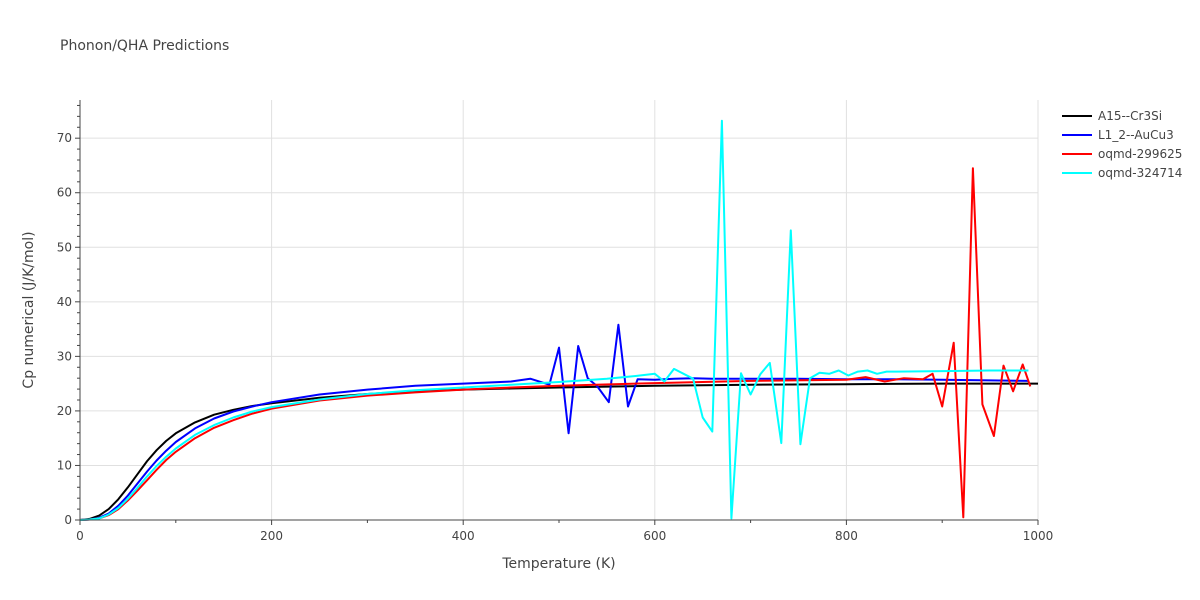  Describe the element at coordinates (654, 536) in the screenshot. I see `x-tick-label: 600` at that location.